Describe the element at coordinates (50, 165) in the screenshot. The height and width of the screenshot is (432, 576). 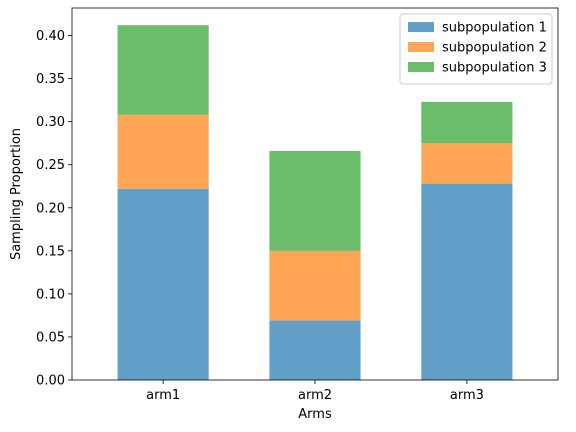
I see `y-tick-label: 0.25` at that location.